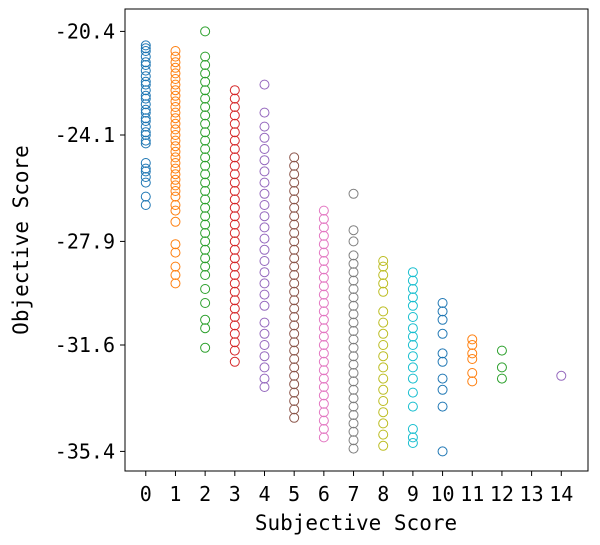  What do you see at coordinates (85, 135) in the screenshot?
I see `y-tick-label-1: -24.1` at bounding box center [85, 135].